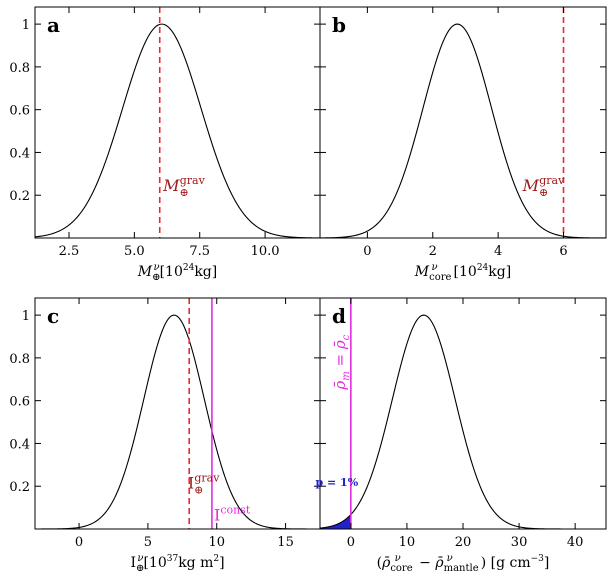  Describe the element at coordinates (336, 482) in the screenshot. I see `annotation-probability: p = 1%` at that location.